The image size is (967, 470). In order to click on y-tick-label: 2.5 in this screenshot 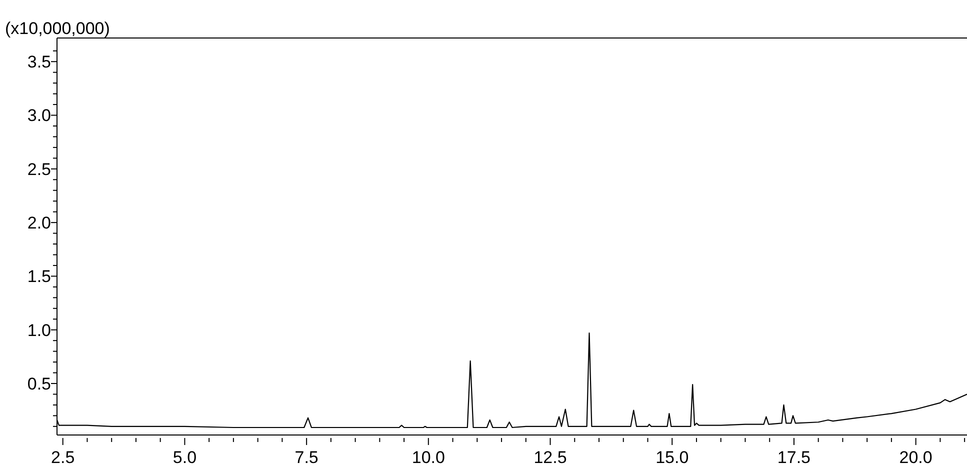, I will do `click(39, 169)`.